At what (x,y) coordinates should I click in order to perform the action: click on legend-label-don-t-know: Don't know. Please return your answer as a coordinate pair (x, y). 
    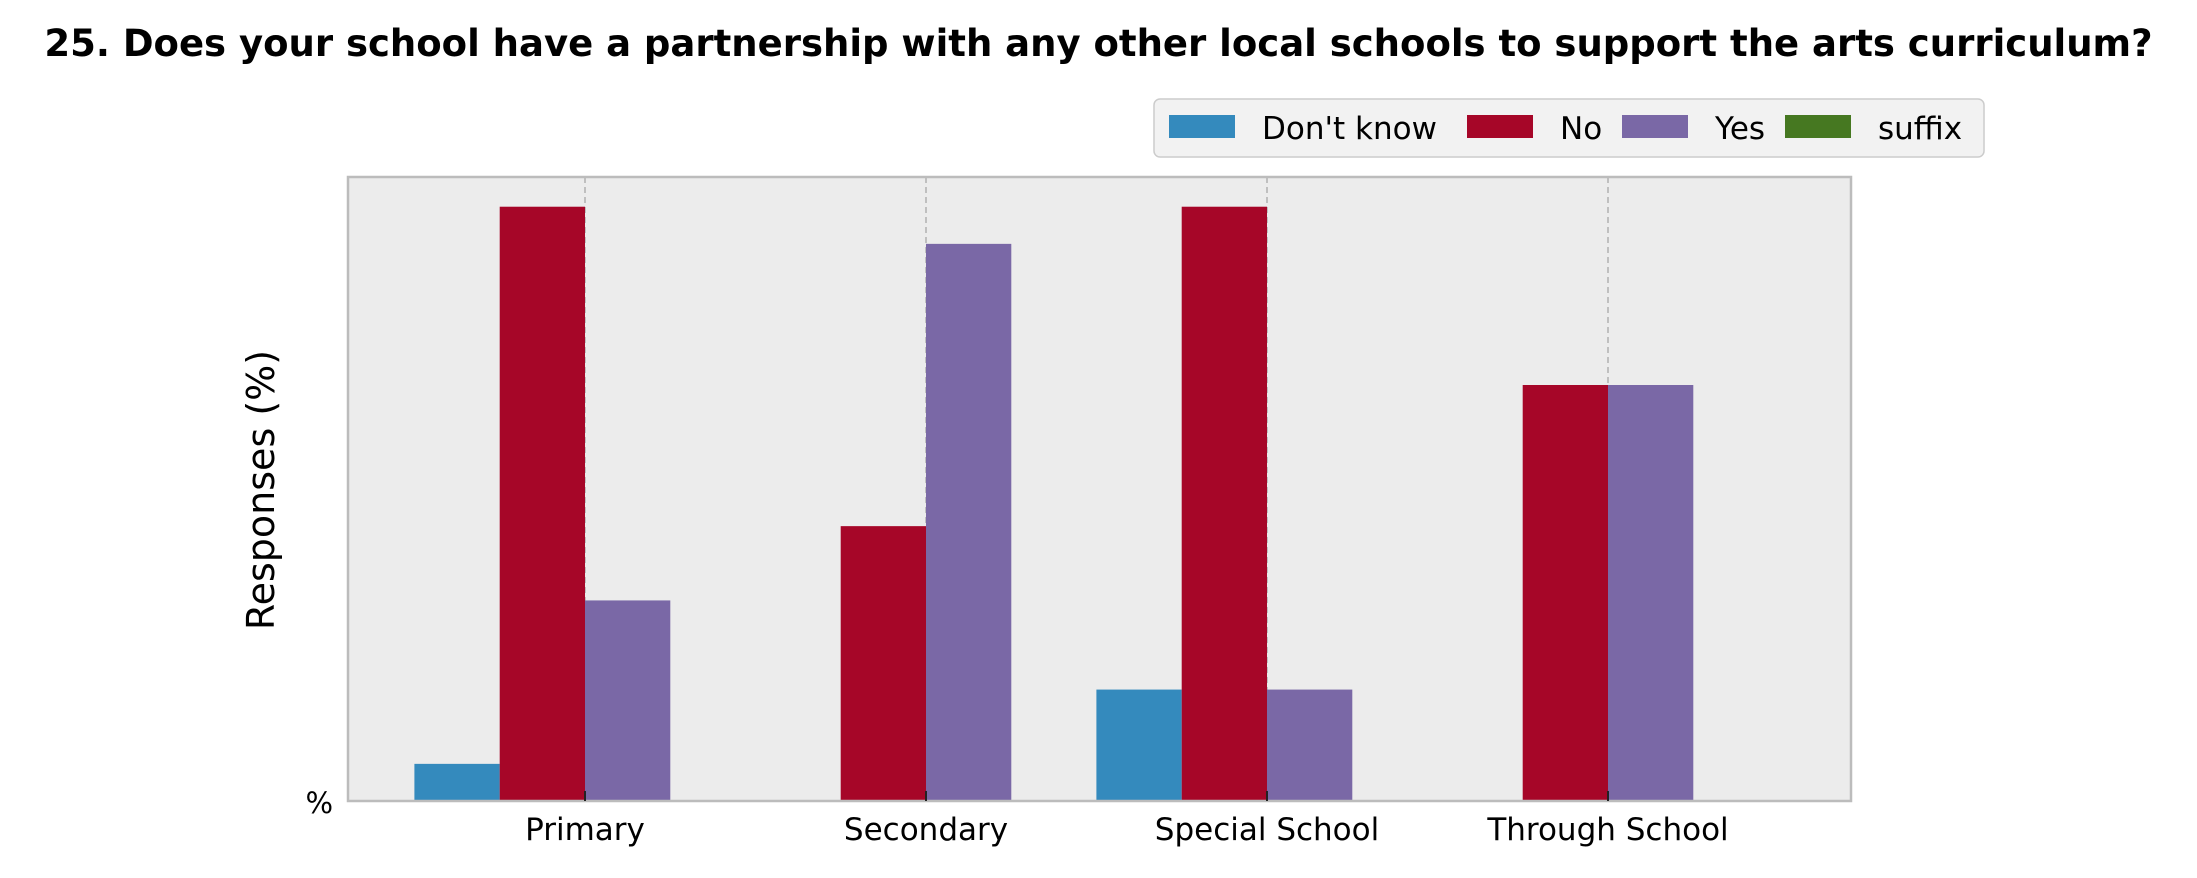
    Looking at the image, I should click on (1349, 129).